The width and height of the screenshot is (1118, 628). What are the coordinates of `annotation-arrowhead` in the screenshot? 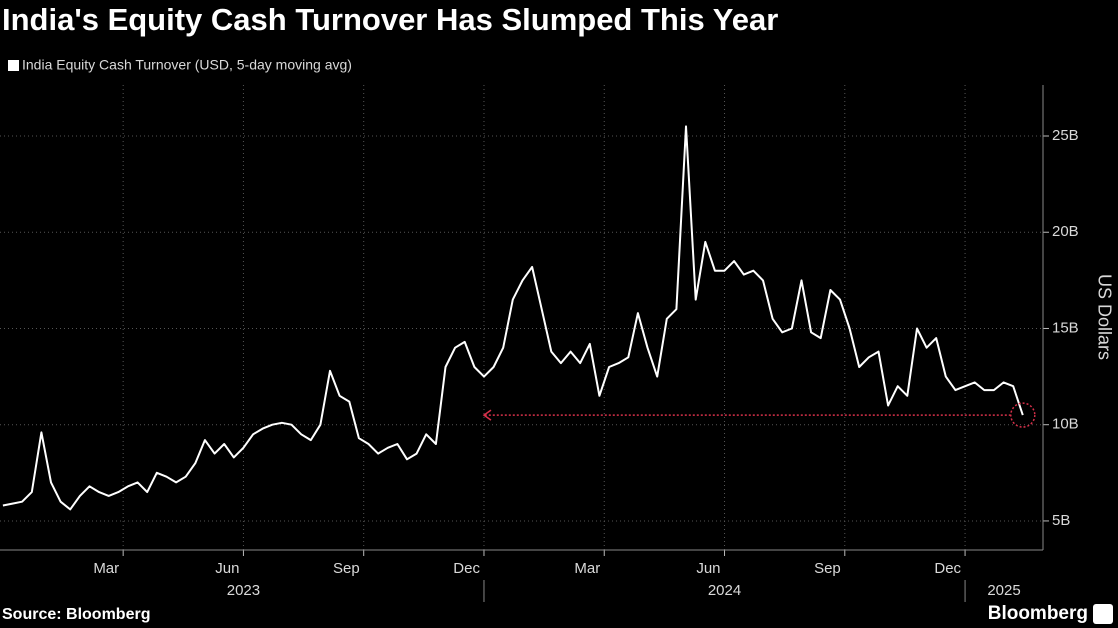 It's located at (487, 415).